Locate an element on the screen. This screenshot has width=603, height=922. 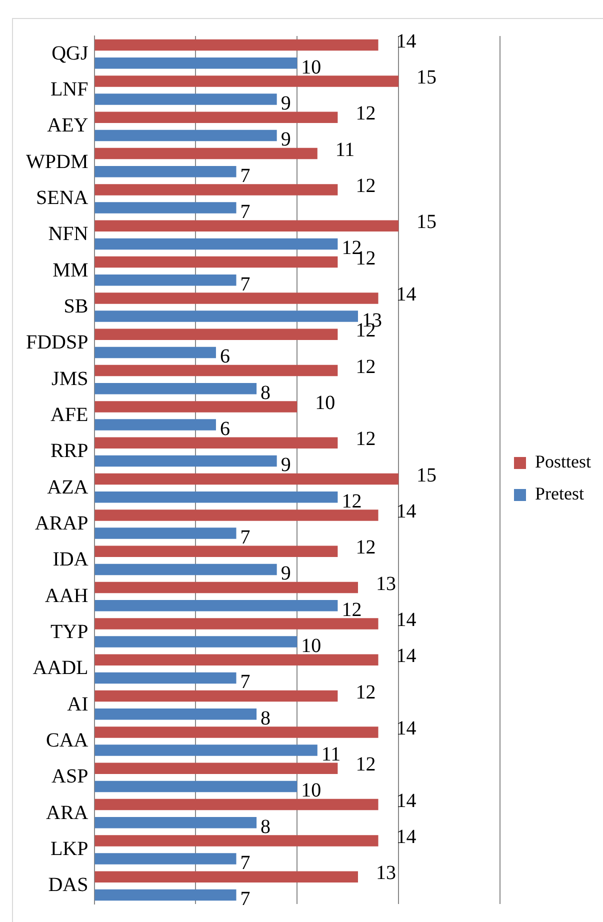
y-tick-label: QGJ is located at coordinates (70, 53).